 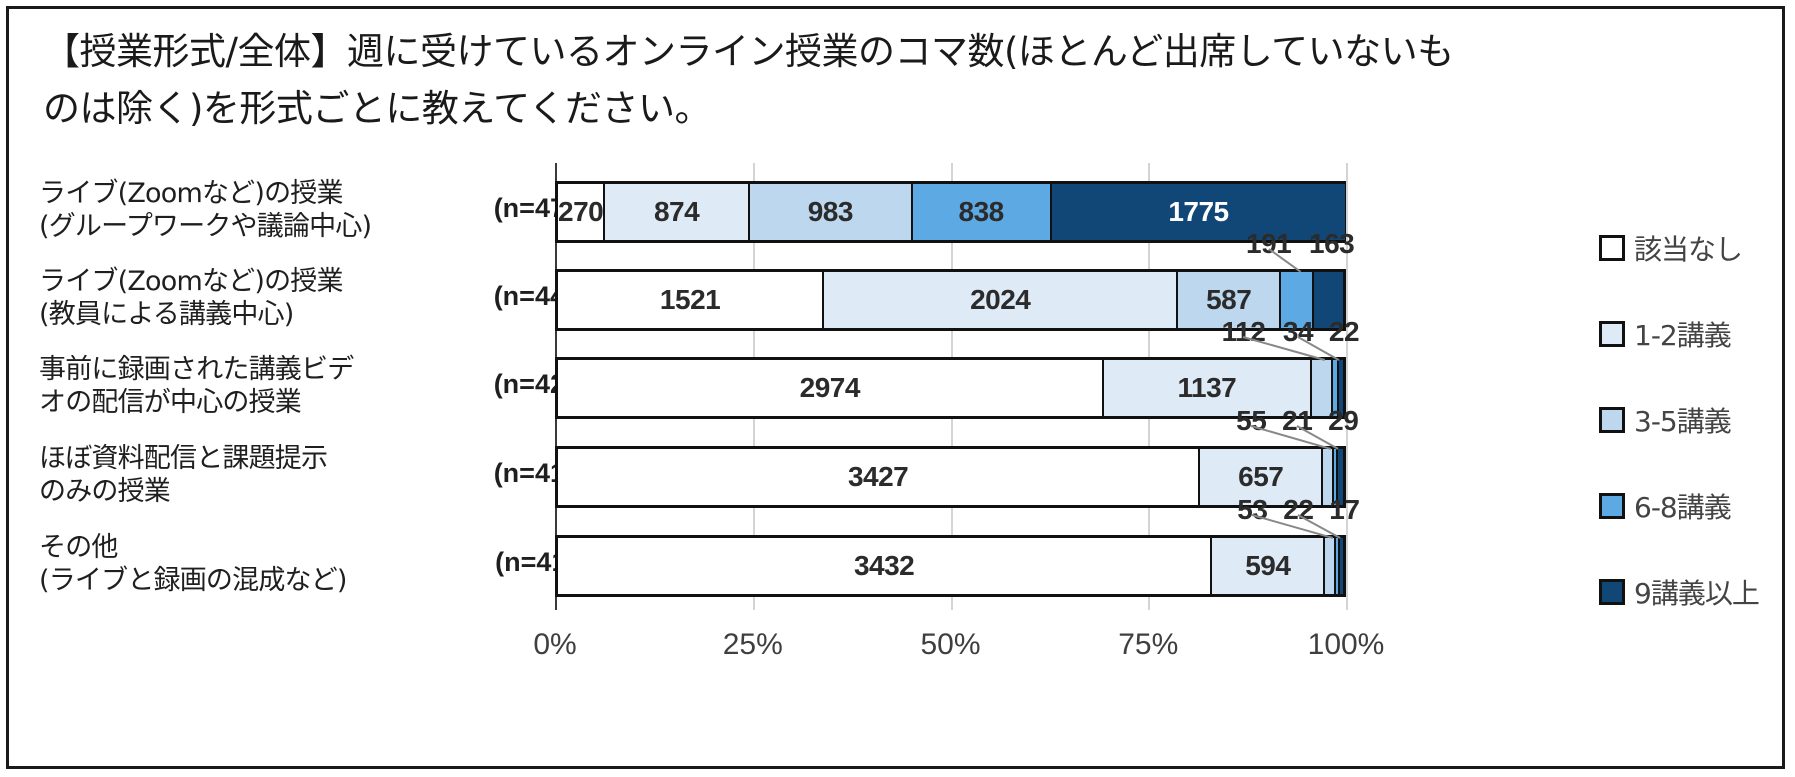 I want to click on segment-value: 3432, so click(x=884, y=565).